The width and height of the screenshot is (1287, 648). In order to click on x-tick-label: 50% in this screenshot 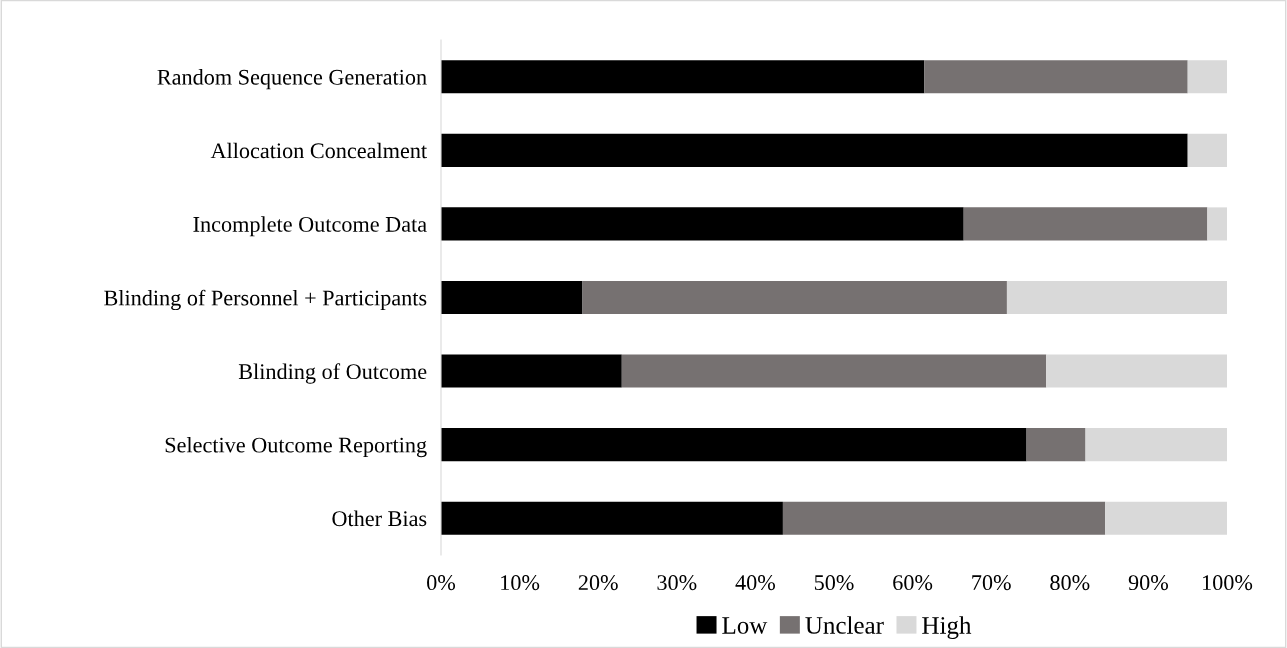, I will do `click(834, 583)`.